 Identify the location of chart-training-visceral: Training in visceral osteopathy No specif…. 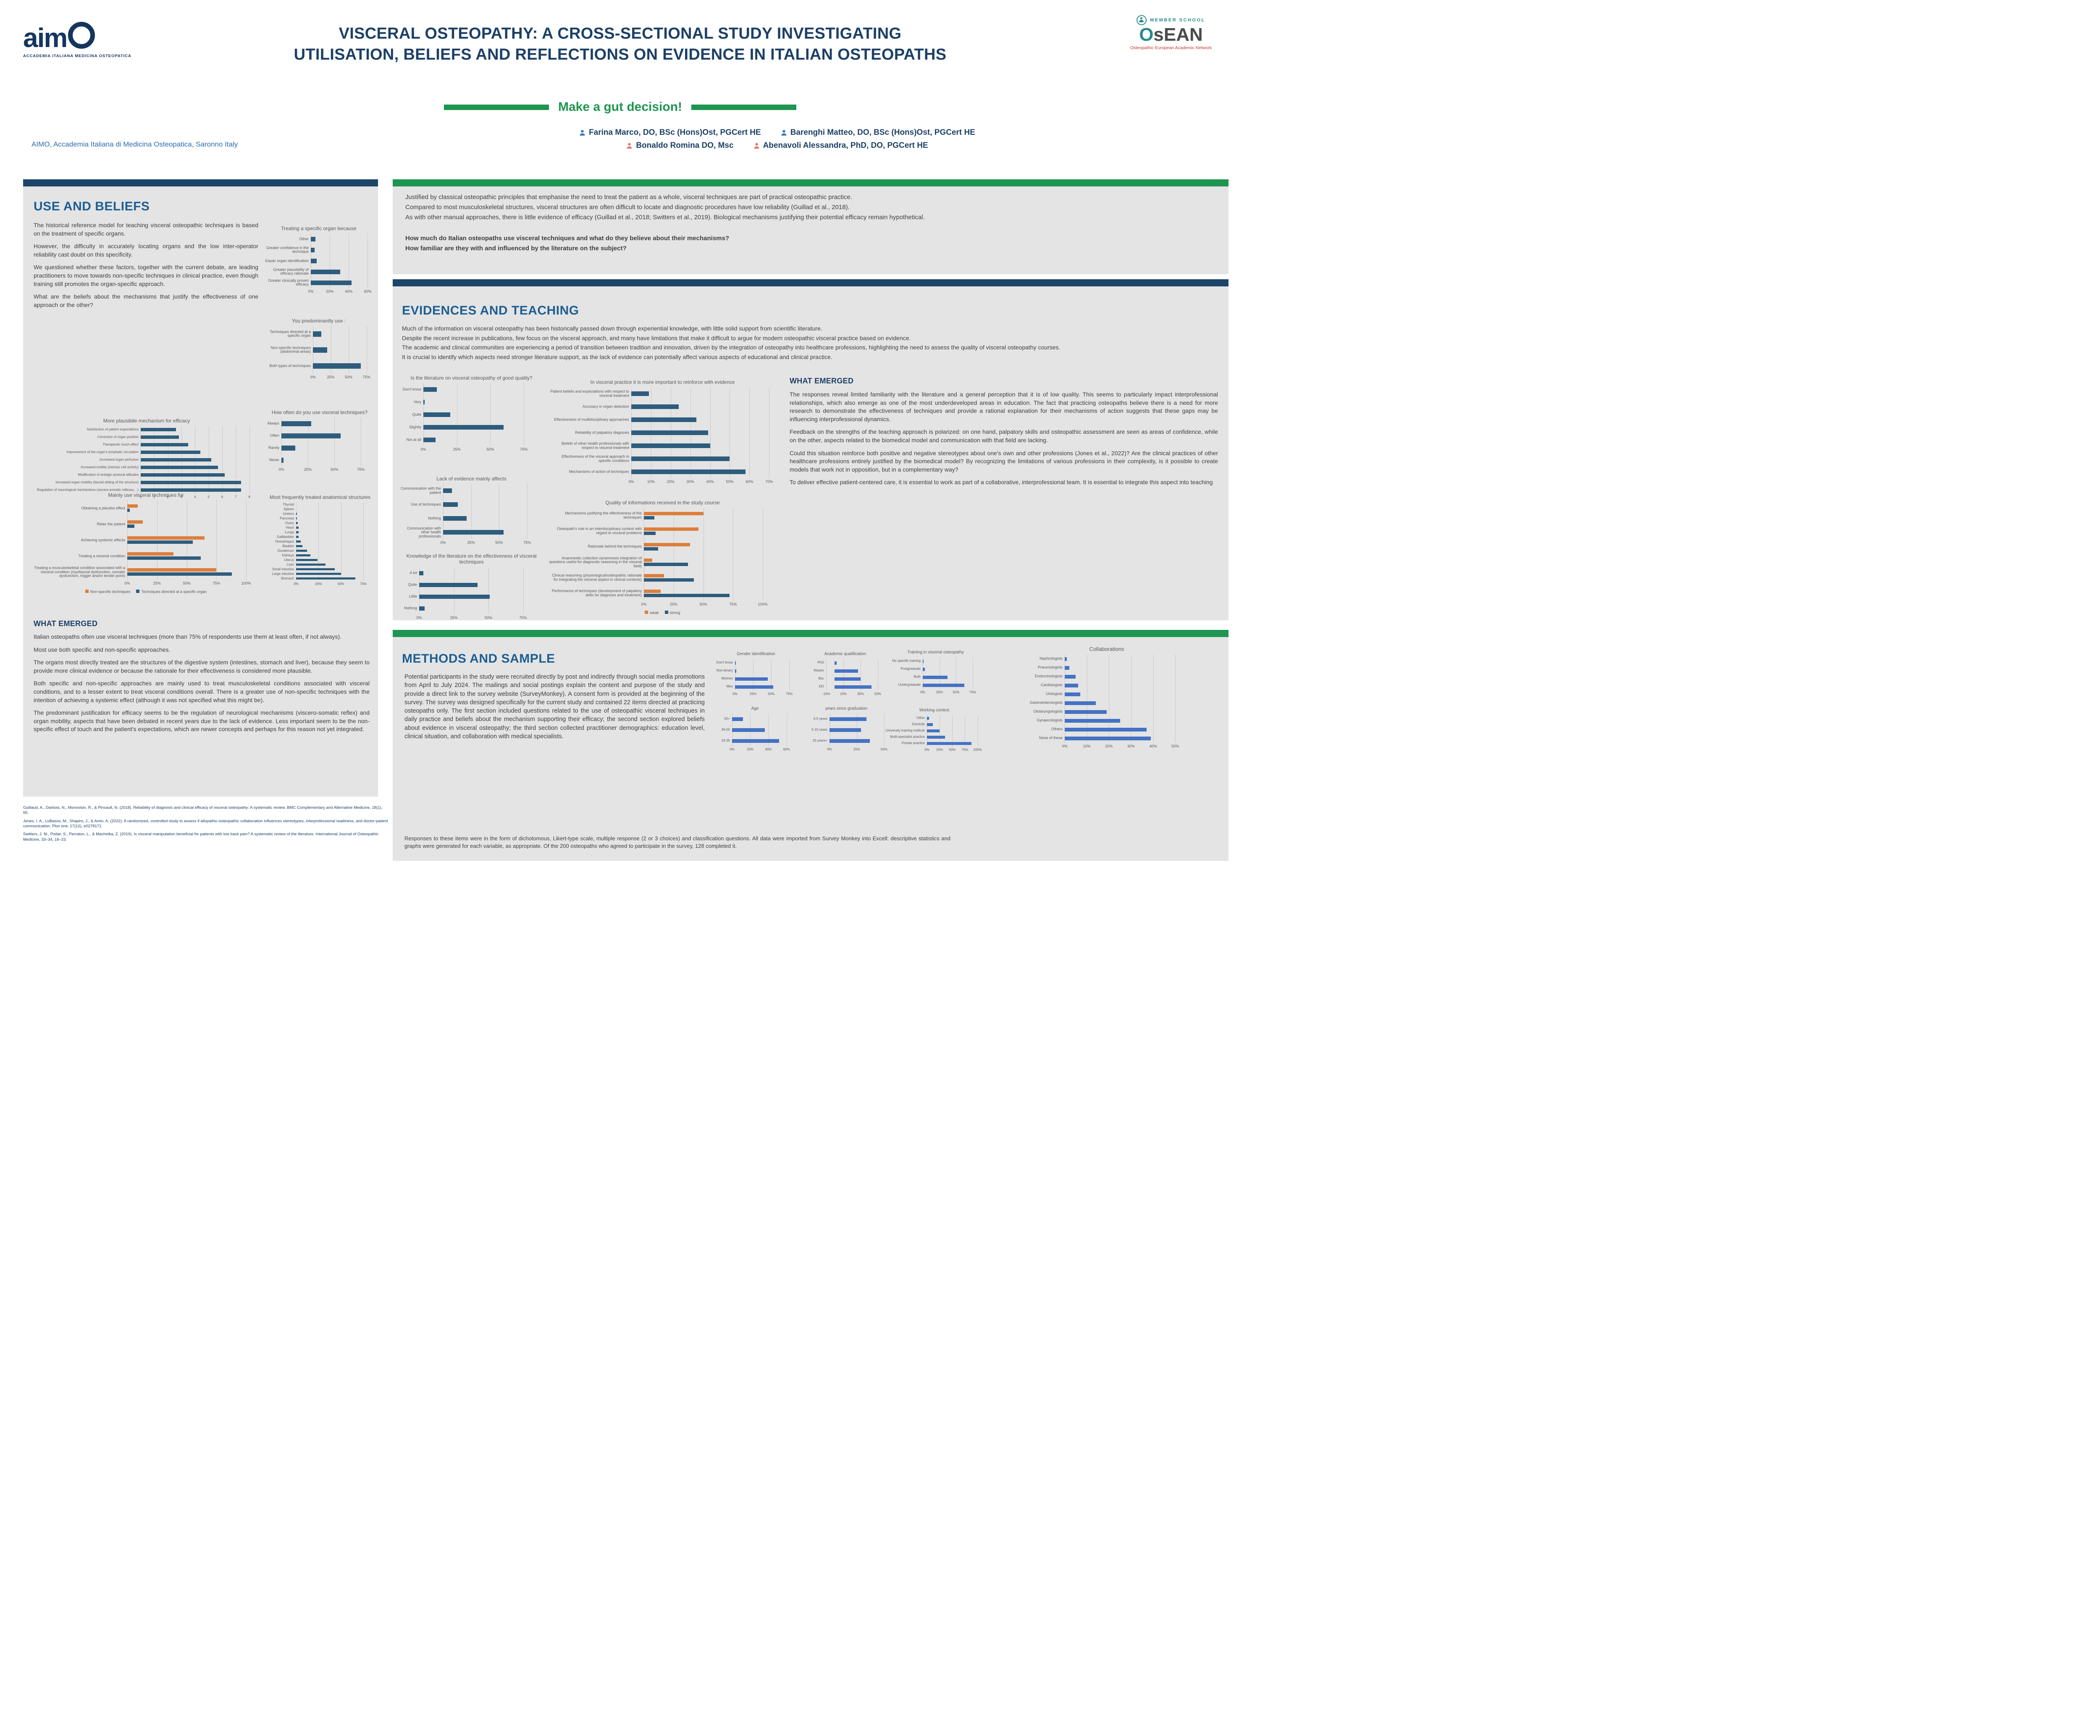
(934, 672).